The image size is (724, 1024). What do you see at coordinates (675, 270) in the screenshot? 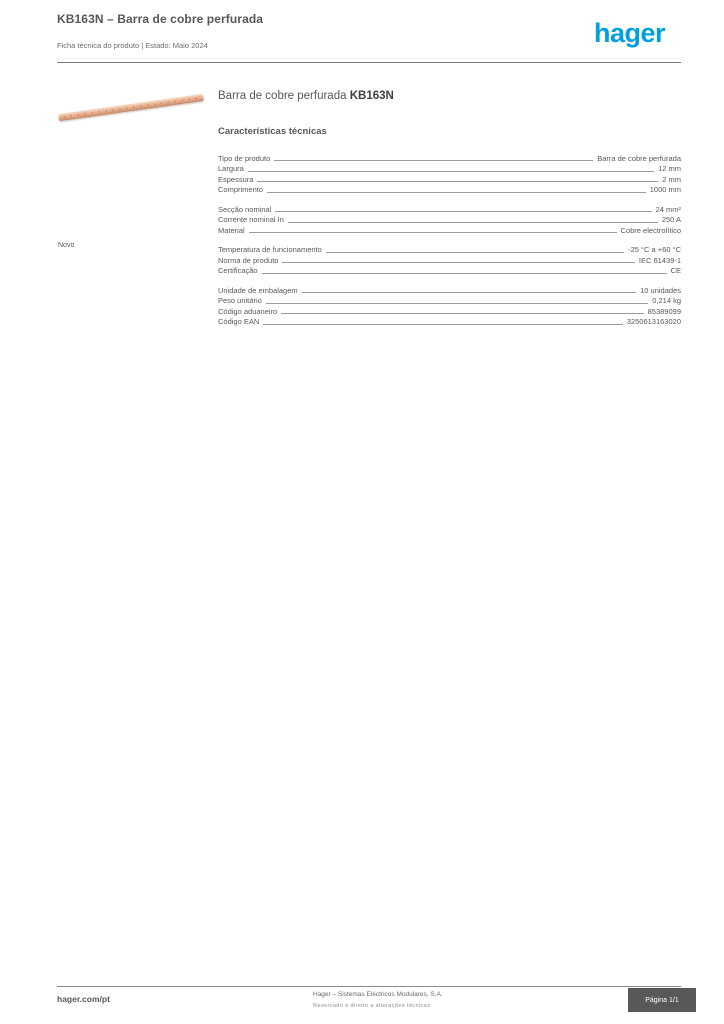
I see `spec-value: CE` at bounding box center [675, 270].